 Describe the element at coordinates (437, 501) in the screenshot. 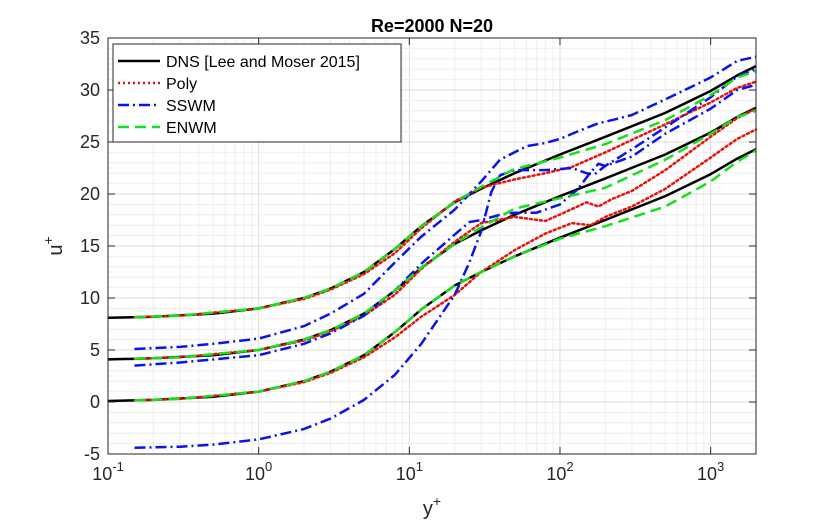

I see `x-axis-title-sup: +` at that location.